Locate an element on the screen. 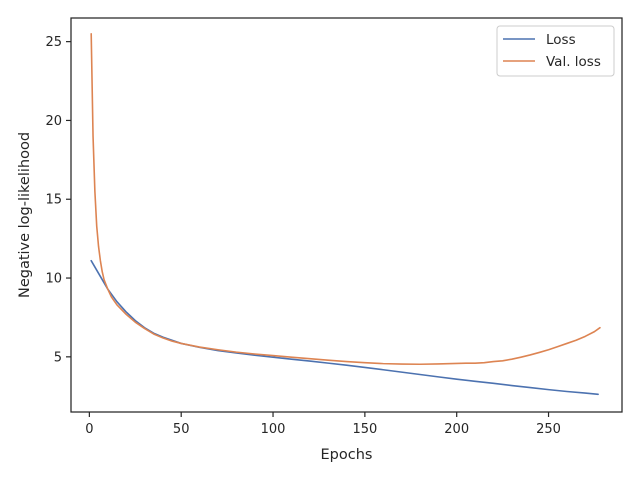 The height and width of the screenshot is (480, 640). y-tick-label: 15 is located at coordinates (53, 200).